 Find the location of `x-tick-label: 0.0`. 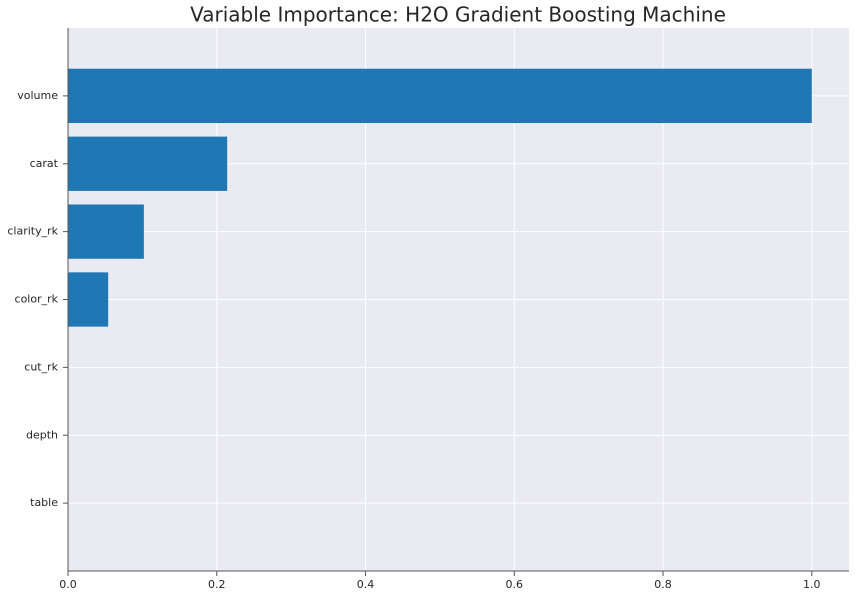

x-tick-label: 0.0 is located at coordinates (68, 584).